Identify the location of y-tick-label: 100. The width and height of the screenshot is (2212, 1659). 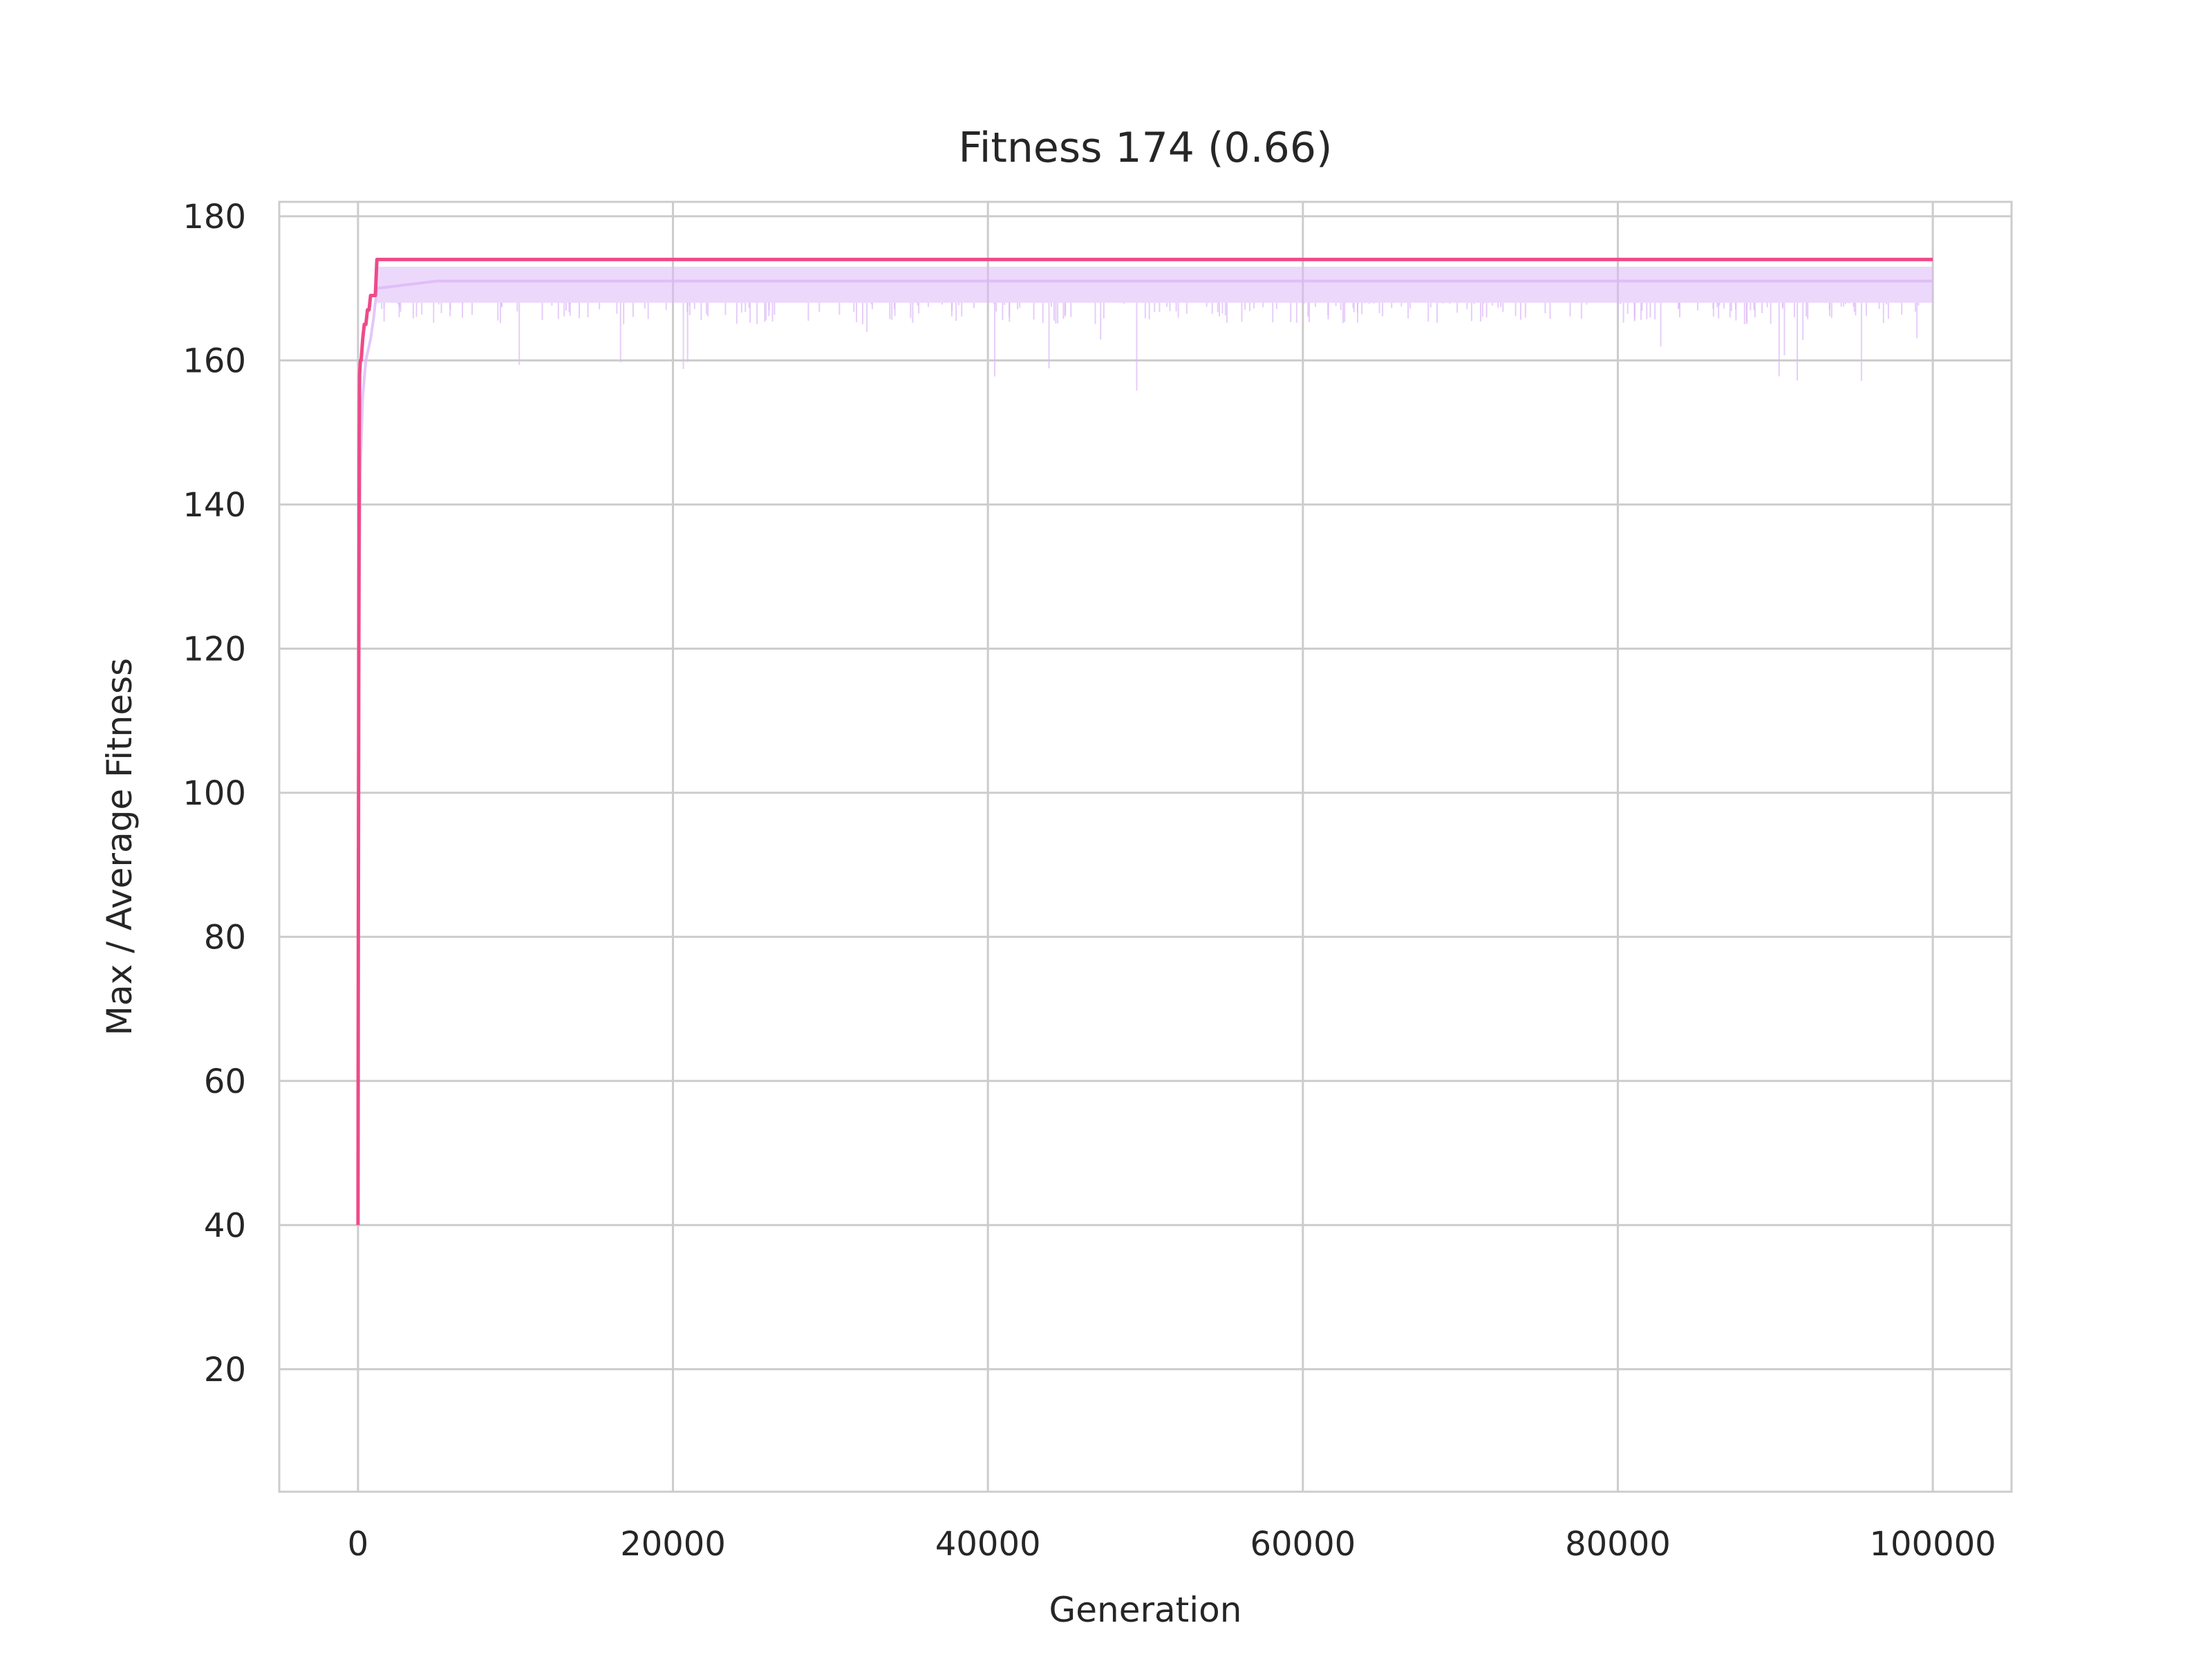
(214, 793).